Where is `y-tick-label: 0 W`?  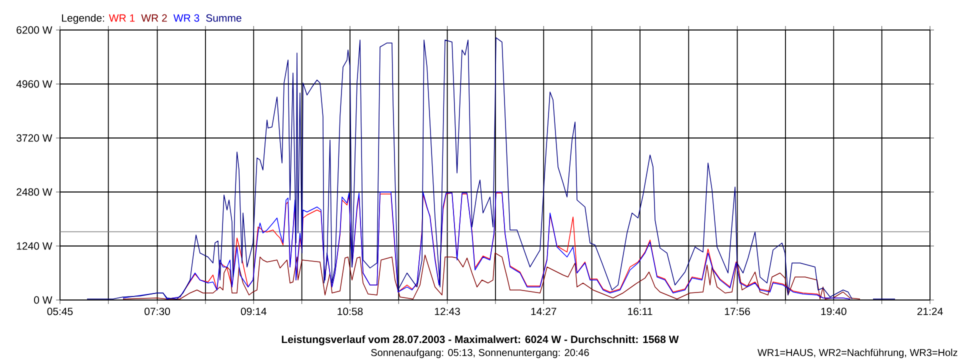
y-tick-label: 0 W is located at coordinates (43, 300).